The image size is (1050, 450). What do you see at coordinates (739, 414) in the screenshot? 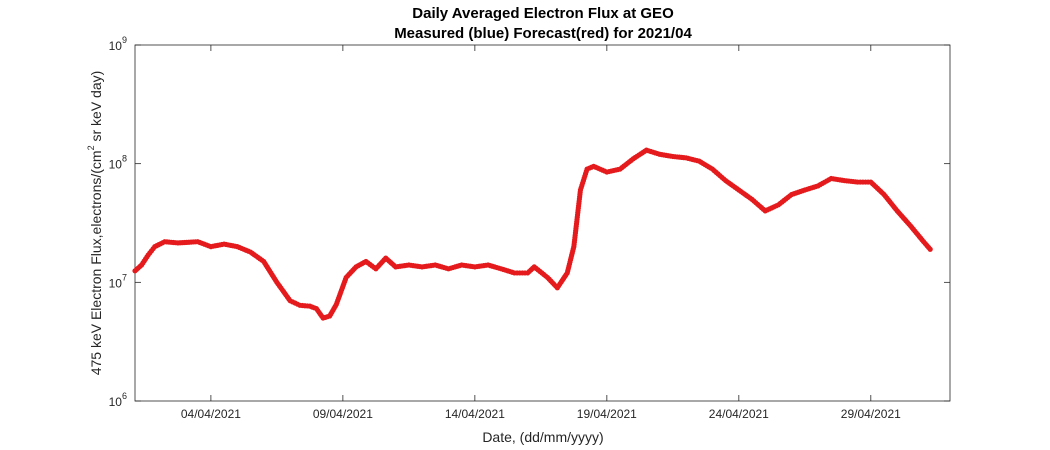
I see `x-tick-label: 24/04/2021` at bounding box center [739, 414].